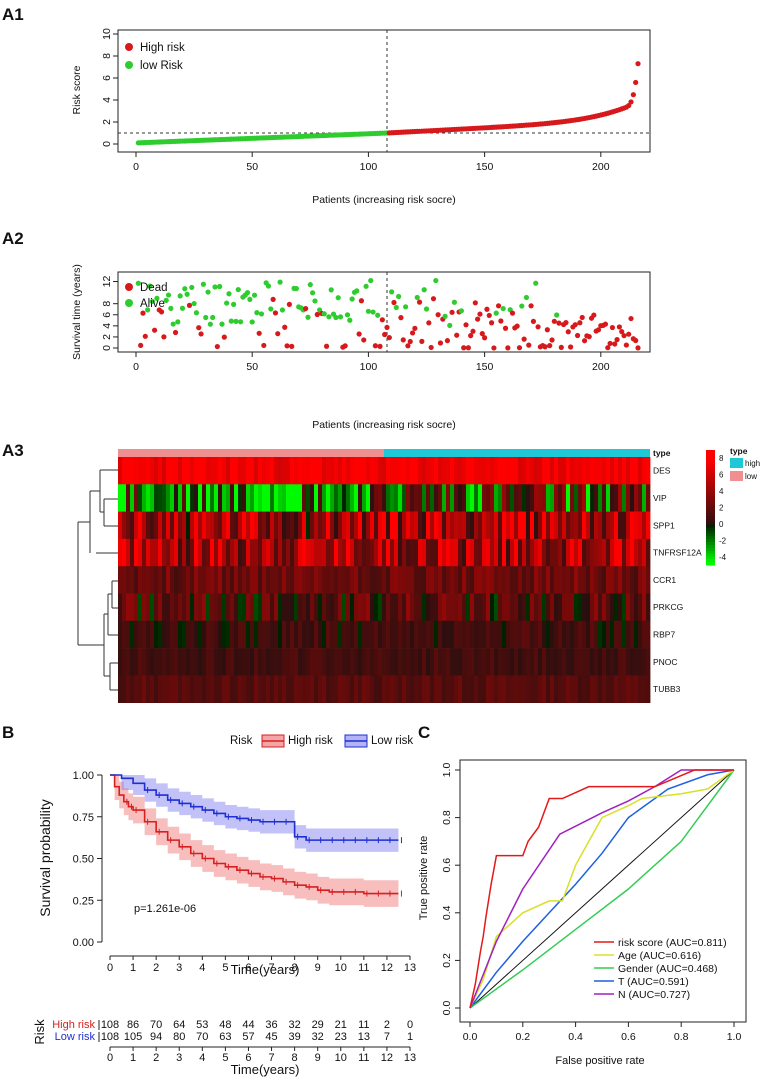 Image resolution: width=765 pixels, height=1085 pixels. I want to click on roc-xtick-label: 0.6, so click(628, 1037).